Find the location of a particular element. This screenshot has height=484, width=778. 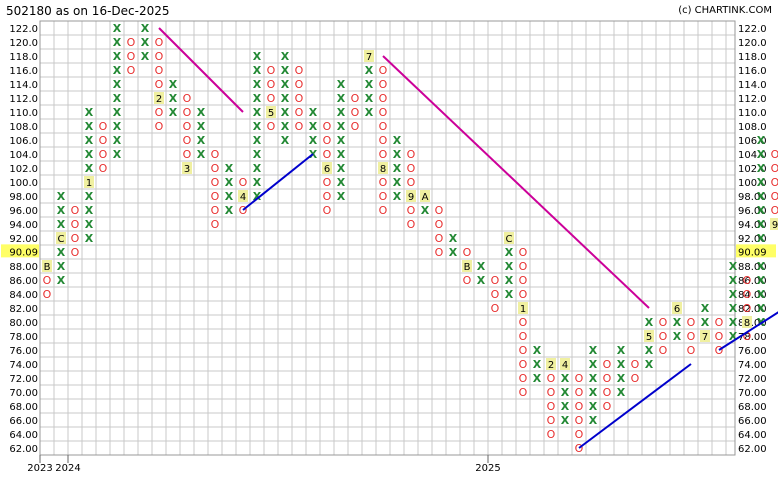

y-tick-label-right: 62.00 is located at coordinates (752, 449).